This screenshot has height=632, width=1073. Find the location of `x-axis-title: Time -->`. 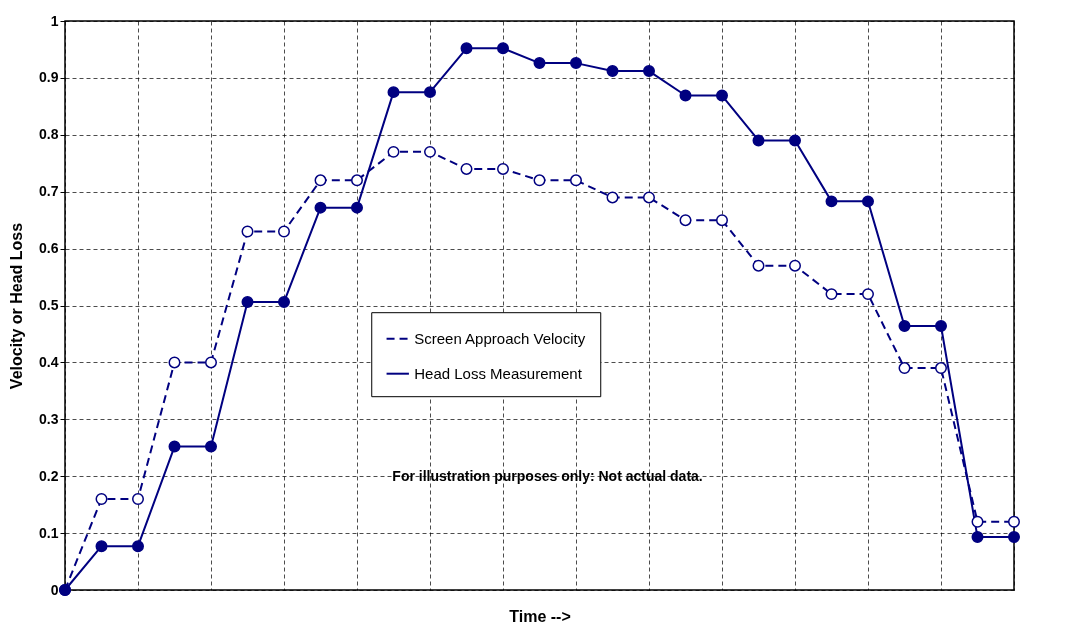

x-axis-title: Time --> is located at coordinates (540, 616).